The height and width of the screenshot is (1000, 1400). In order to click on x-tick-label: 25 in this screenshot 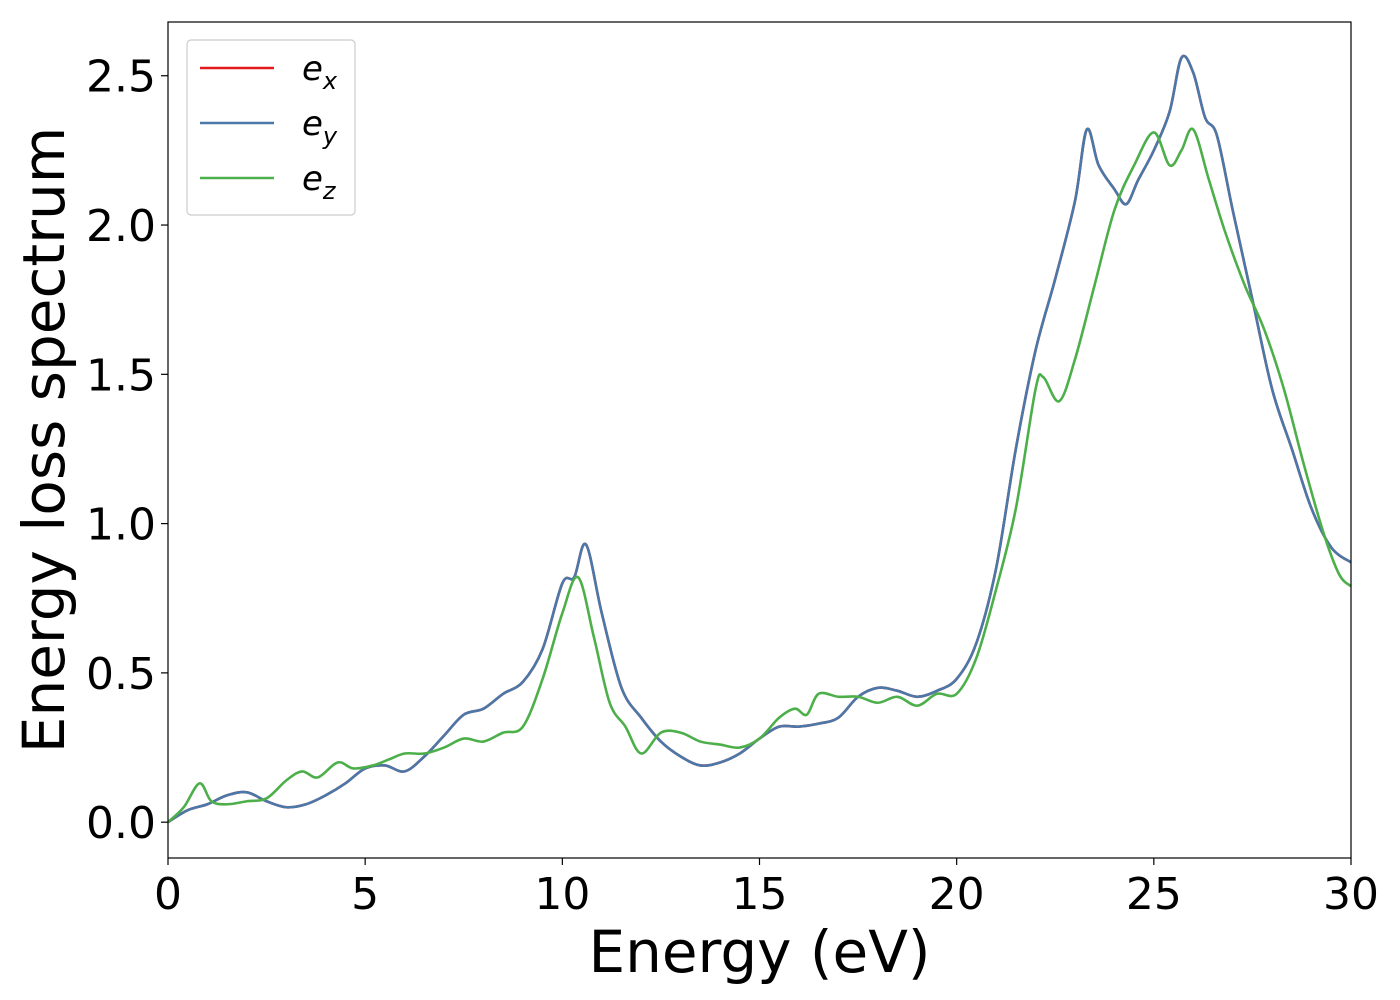, I will do `click(1154, 894)`.